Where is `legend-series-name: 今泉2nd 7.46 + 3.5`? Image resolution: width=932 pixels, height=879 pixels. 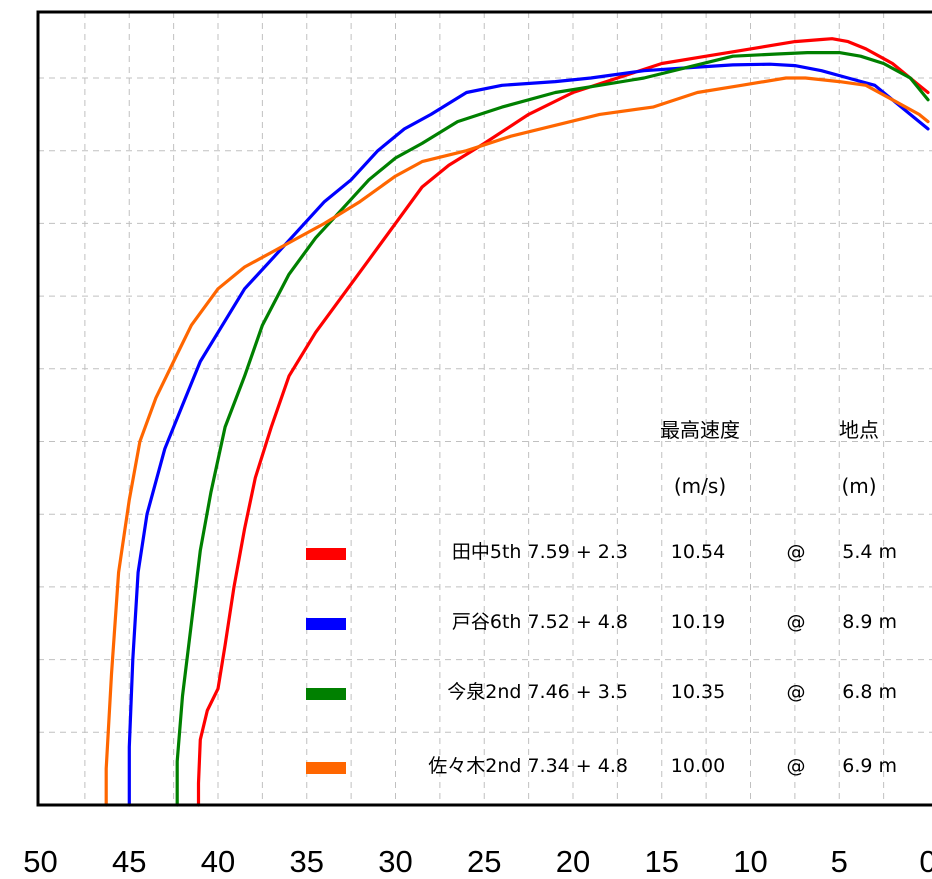
legend-series-name: 今泉2nd 7.46 + 3.5 is located at coordinates (537, 692).